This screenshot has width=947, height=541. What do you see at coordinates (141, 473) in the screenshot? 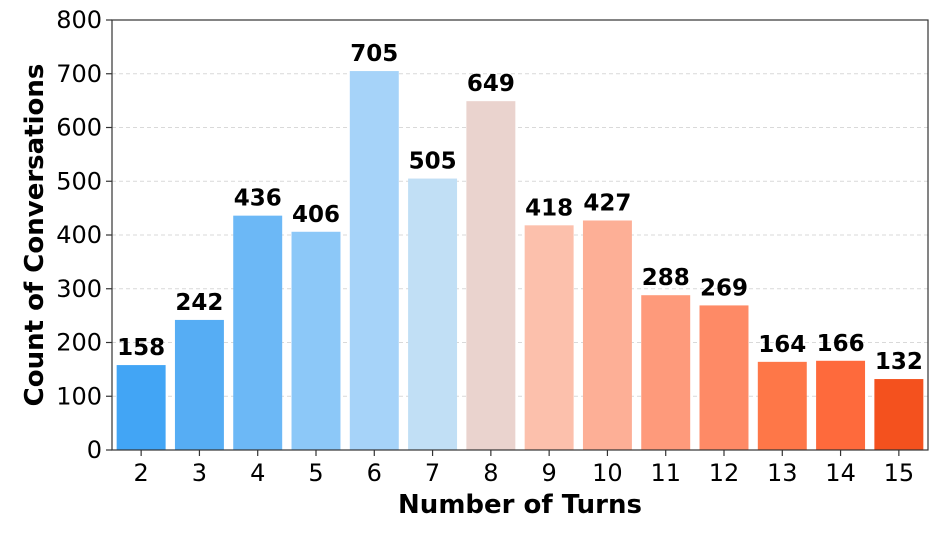
I see `x-tick-label-2: 2` at bounding box center [141, 473].